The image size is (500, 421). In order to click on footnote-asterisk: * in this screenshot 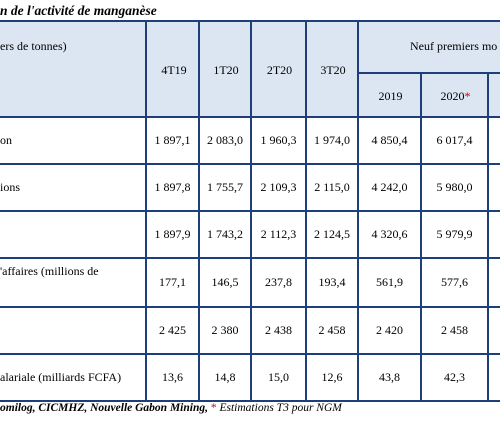, I will do `click(213, 408)`.